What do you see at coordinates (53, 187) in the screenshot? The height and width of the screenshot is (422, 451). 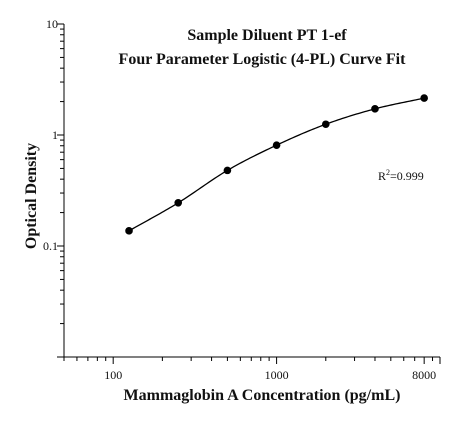 I see `y-ticks: 0.1 1 10` at bounding box center [53, 187].